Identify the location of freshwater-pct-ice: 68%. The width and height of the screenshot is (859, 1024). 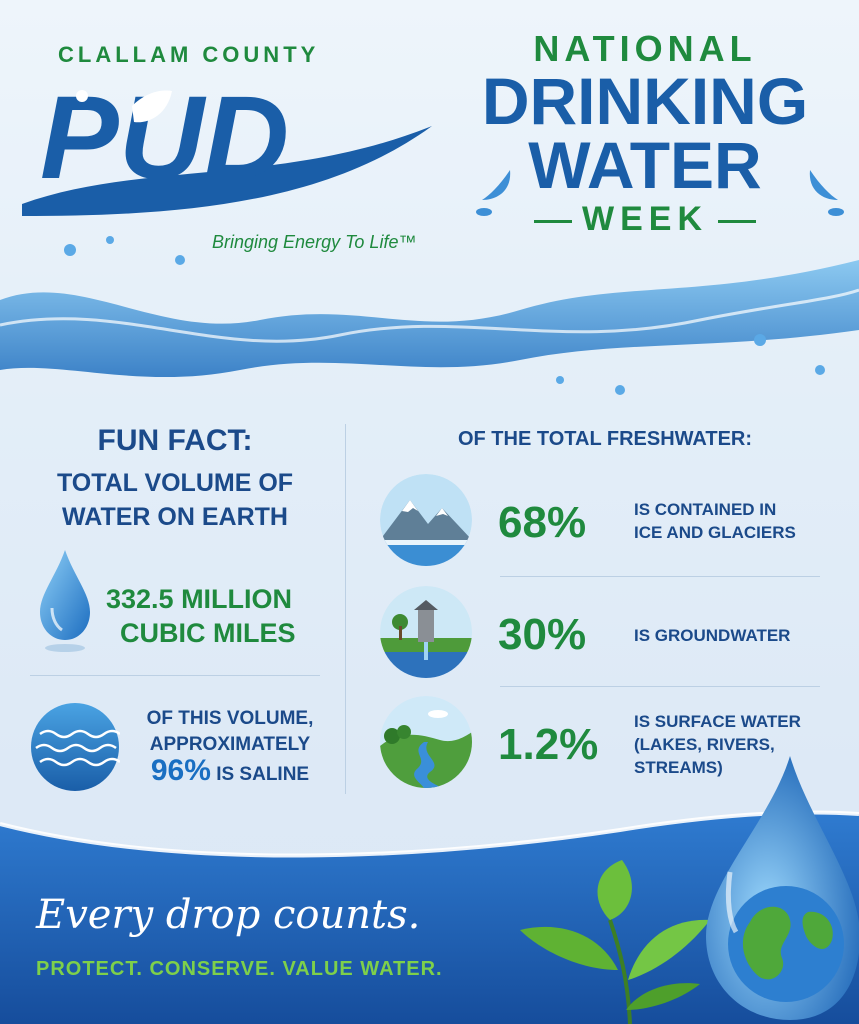
(542, 522).